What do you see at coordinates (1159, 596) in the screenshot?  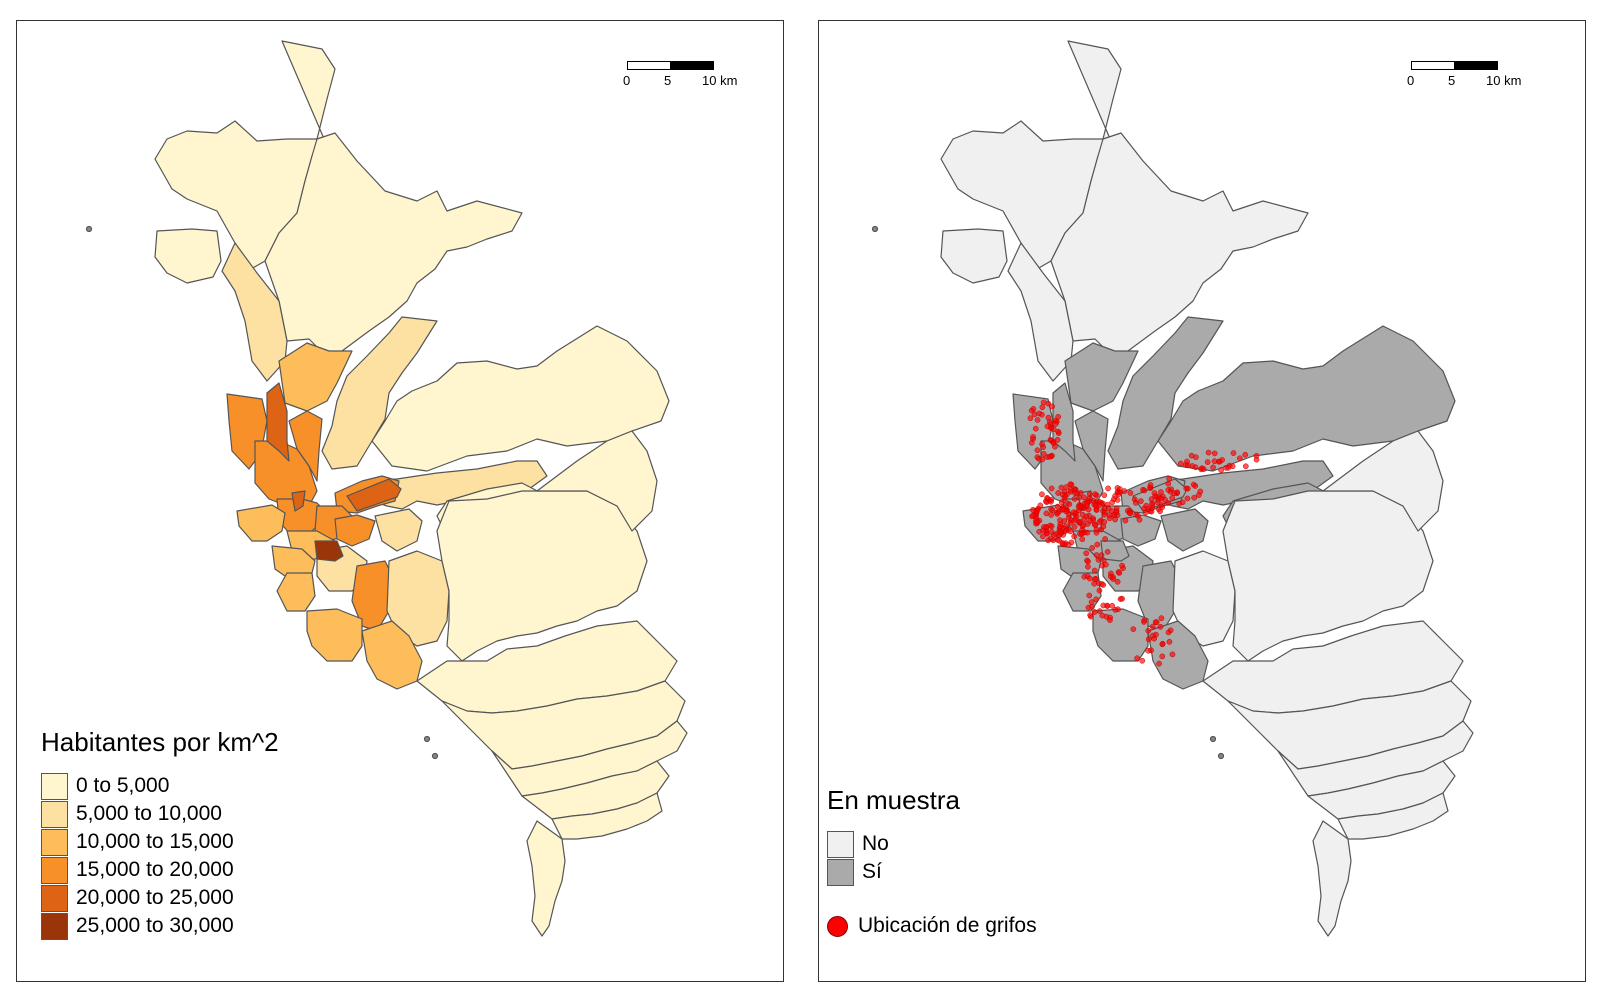 I see `district-vmt` at bounding box center [1159, 596].